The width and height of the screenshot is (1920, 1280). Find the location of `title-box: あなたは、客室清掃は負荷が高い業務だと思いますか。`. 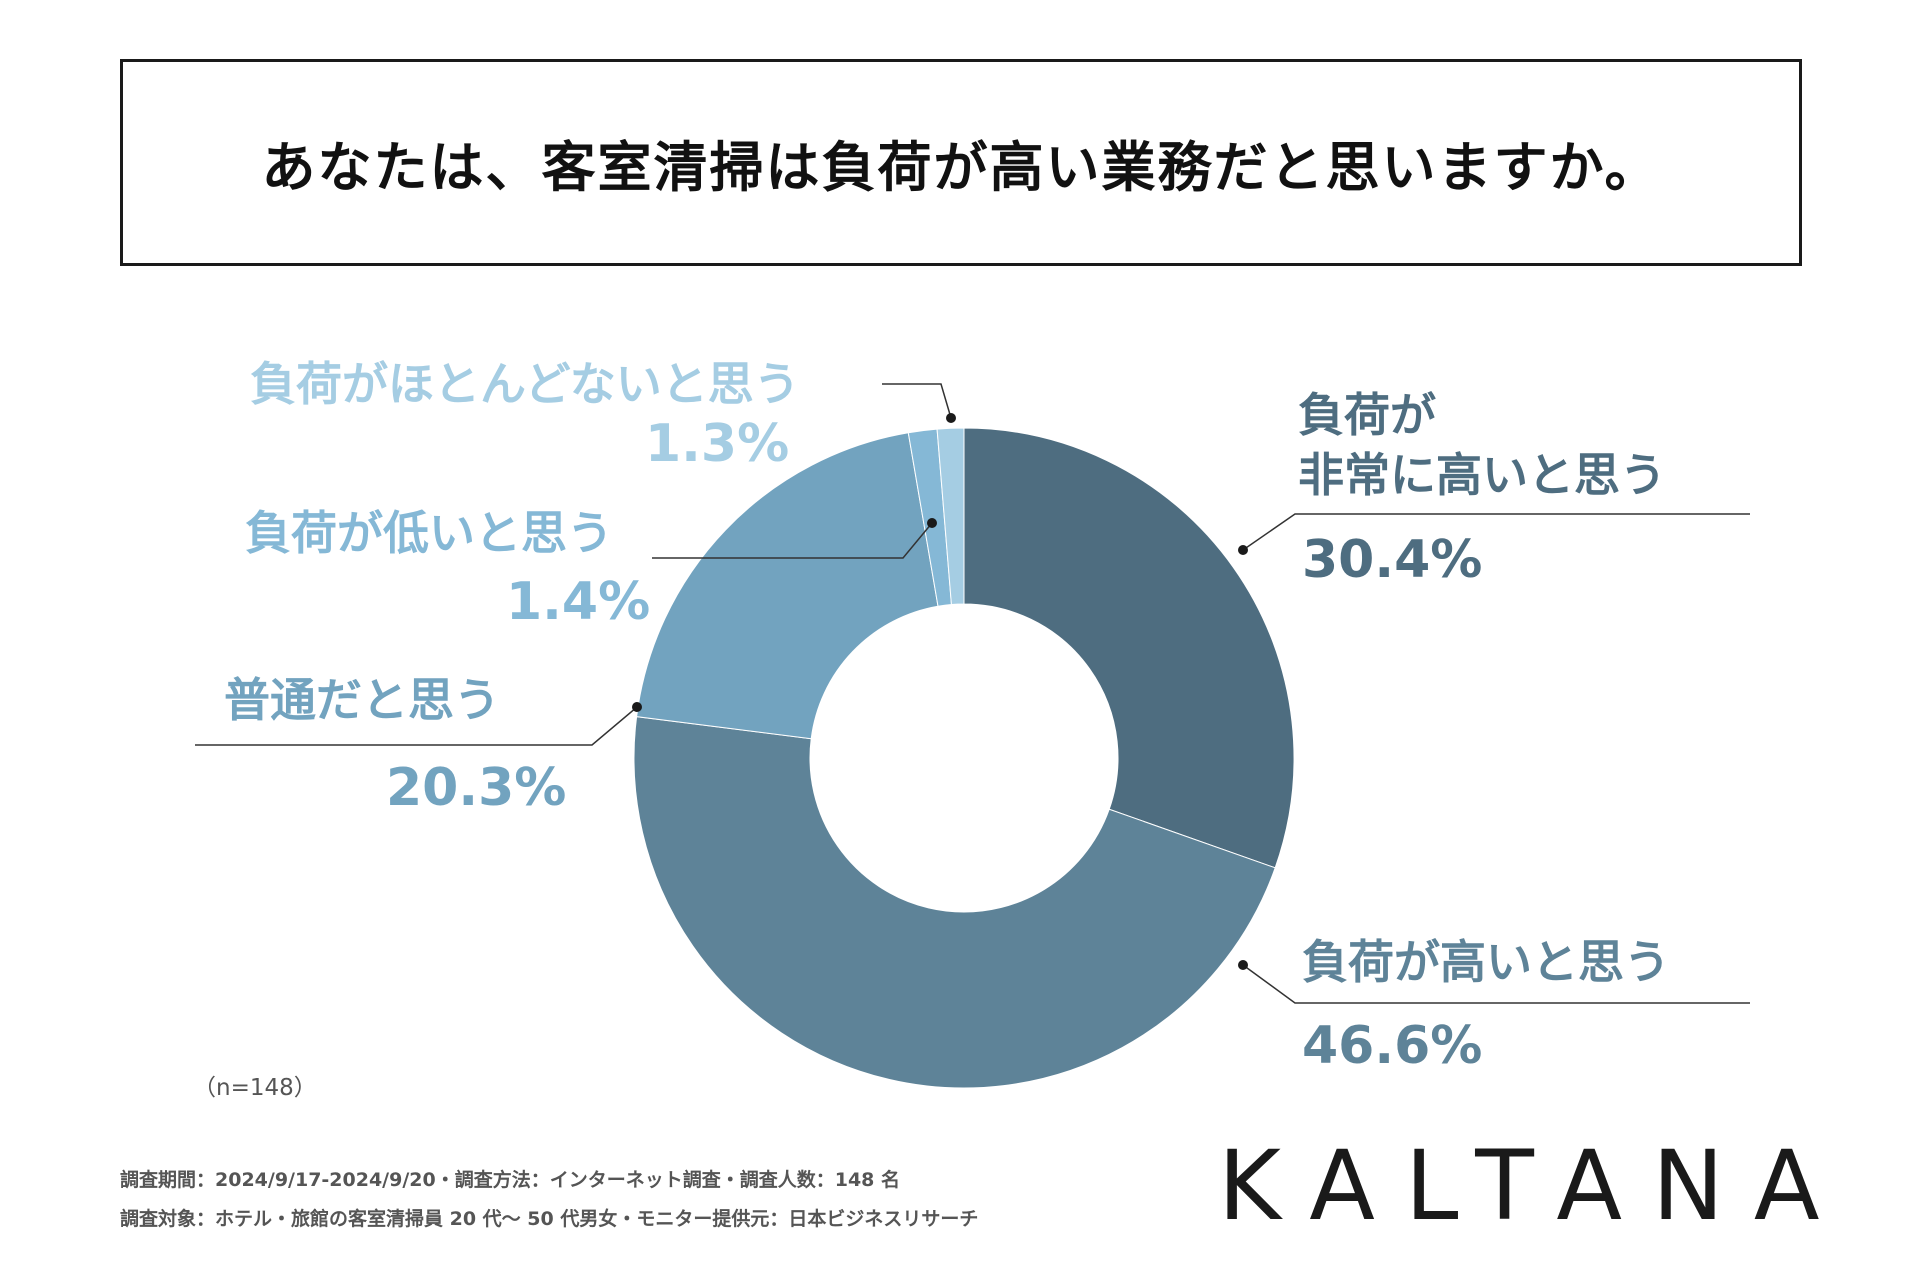

title-box: あなたは、客室清掃は負荷が高い業務だと思いますか。 is located at coordinates (961, 162).